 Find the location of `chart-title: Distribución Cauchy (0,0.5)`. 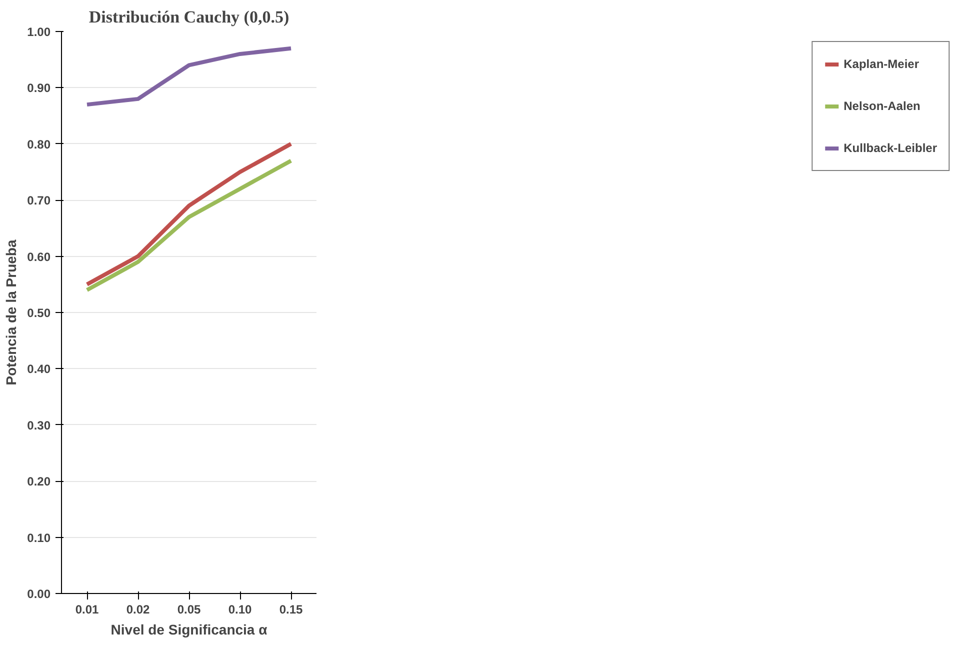

chart-title: Distribución Cauchy (0,0.5) is located at coordinates (189, 17).